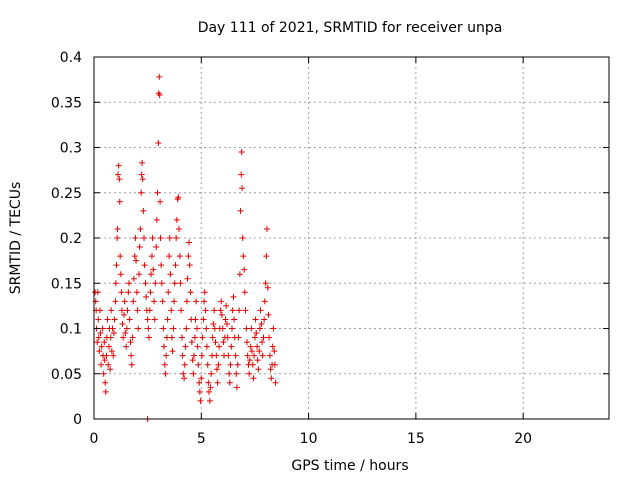 This screenshot has width=640, height=480. I want to click on x-axis-label: GPS time / hours, so click(349, 466).